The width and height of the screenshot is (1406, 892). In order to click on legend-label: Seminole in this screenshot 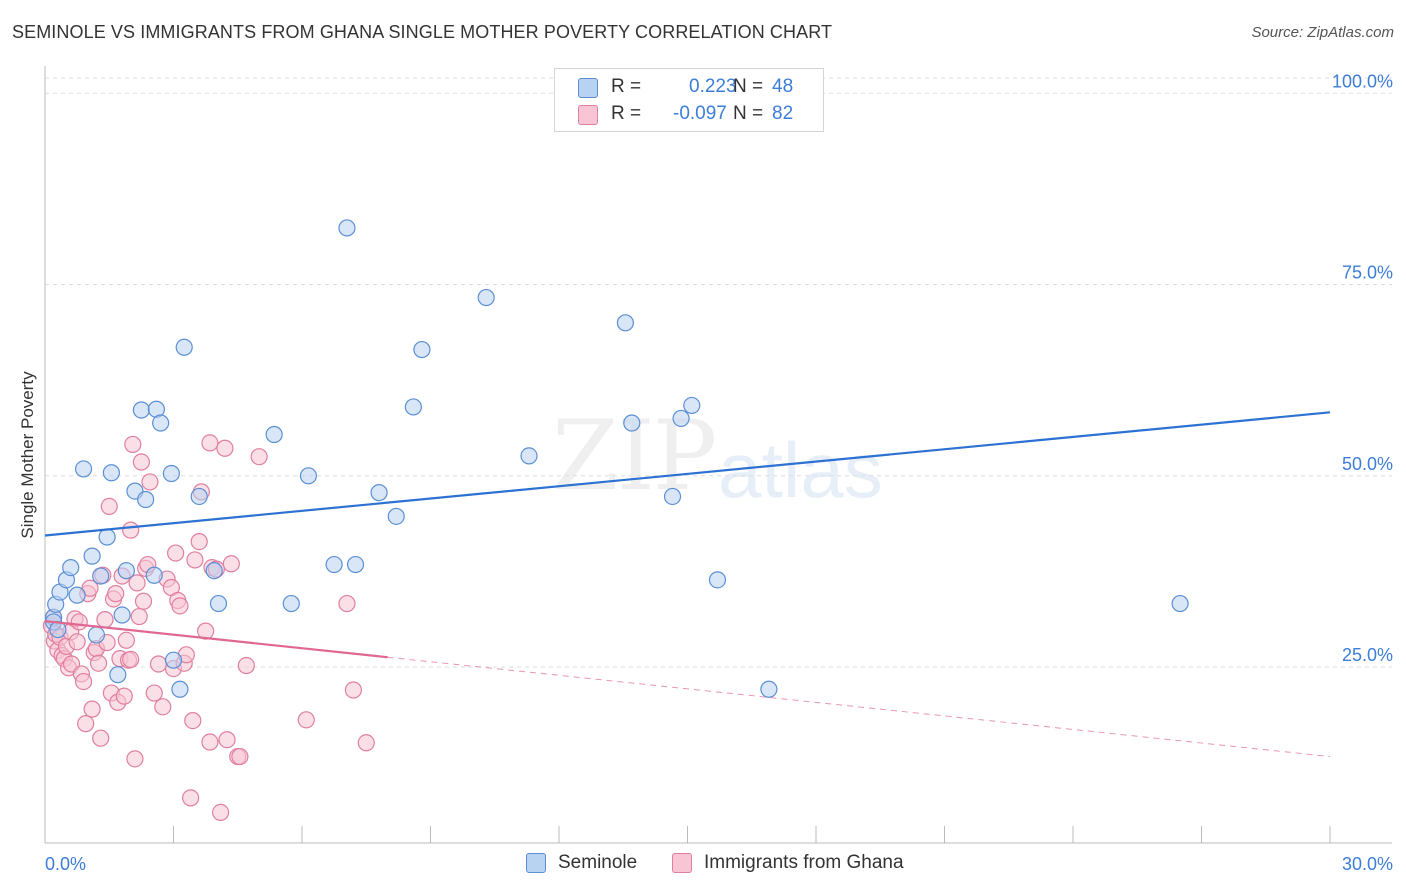, I will do `click(598, 862)`.